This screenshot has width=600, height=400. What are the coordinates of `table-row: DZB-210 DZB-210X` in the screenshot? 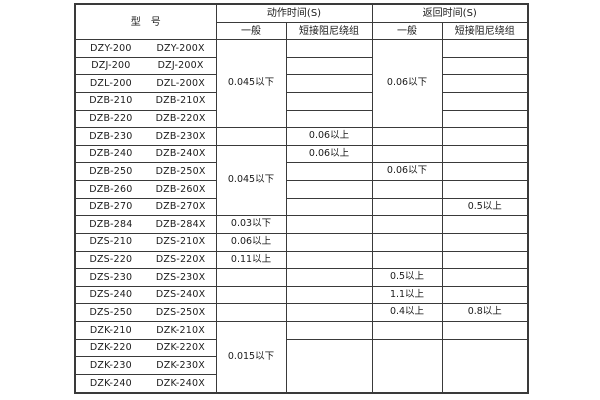 It's located at (301, 101).